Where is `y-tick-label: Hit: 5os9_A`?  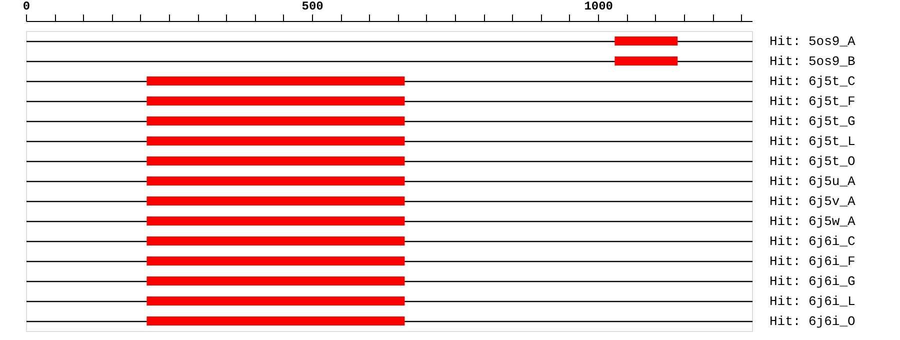 y-tick-label: Hit: 5os9_A is located at coordinates (813, 41).